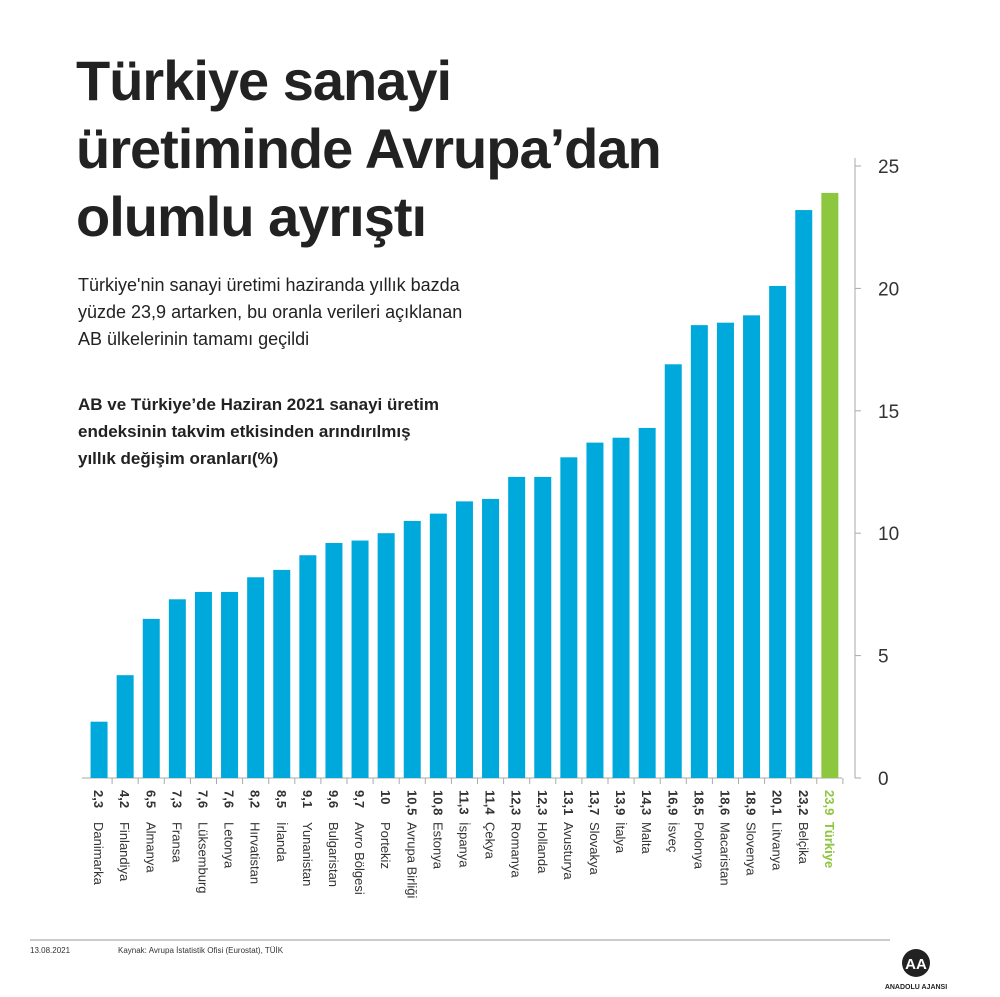 This screenshot has height=997, width=1000. Describe the element at coordinates (176, 842) in the screenshot. I see `x-tick-label: Fransa` at that location.